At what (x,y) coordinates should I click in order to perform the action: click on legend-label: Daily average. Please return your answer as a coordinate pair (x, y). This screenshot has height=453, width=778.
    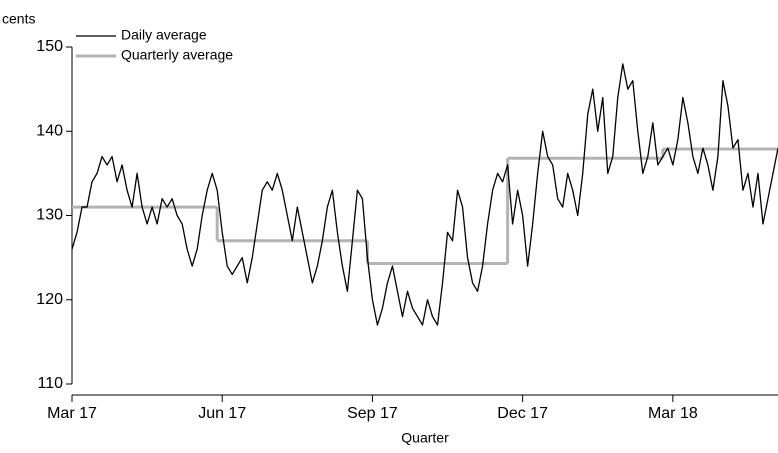
    Looking at the image, I should click on (164, 35).